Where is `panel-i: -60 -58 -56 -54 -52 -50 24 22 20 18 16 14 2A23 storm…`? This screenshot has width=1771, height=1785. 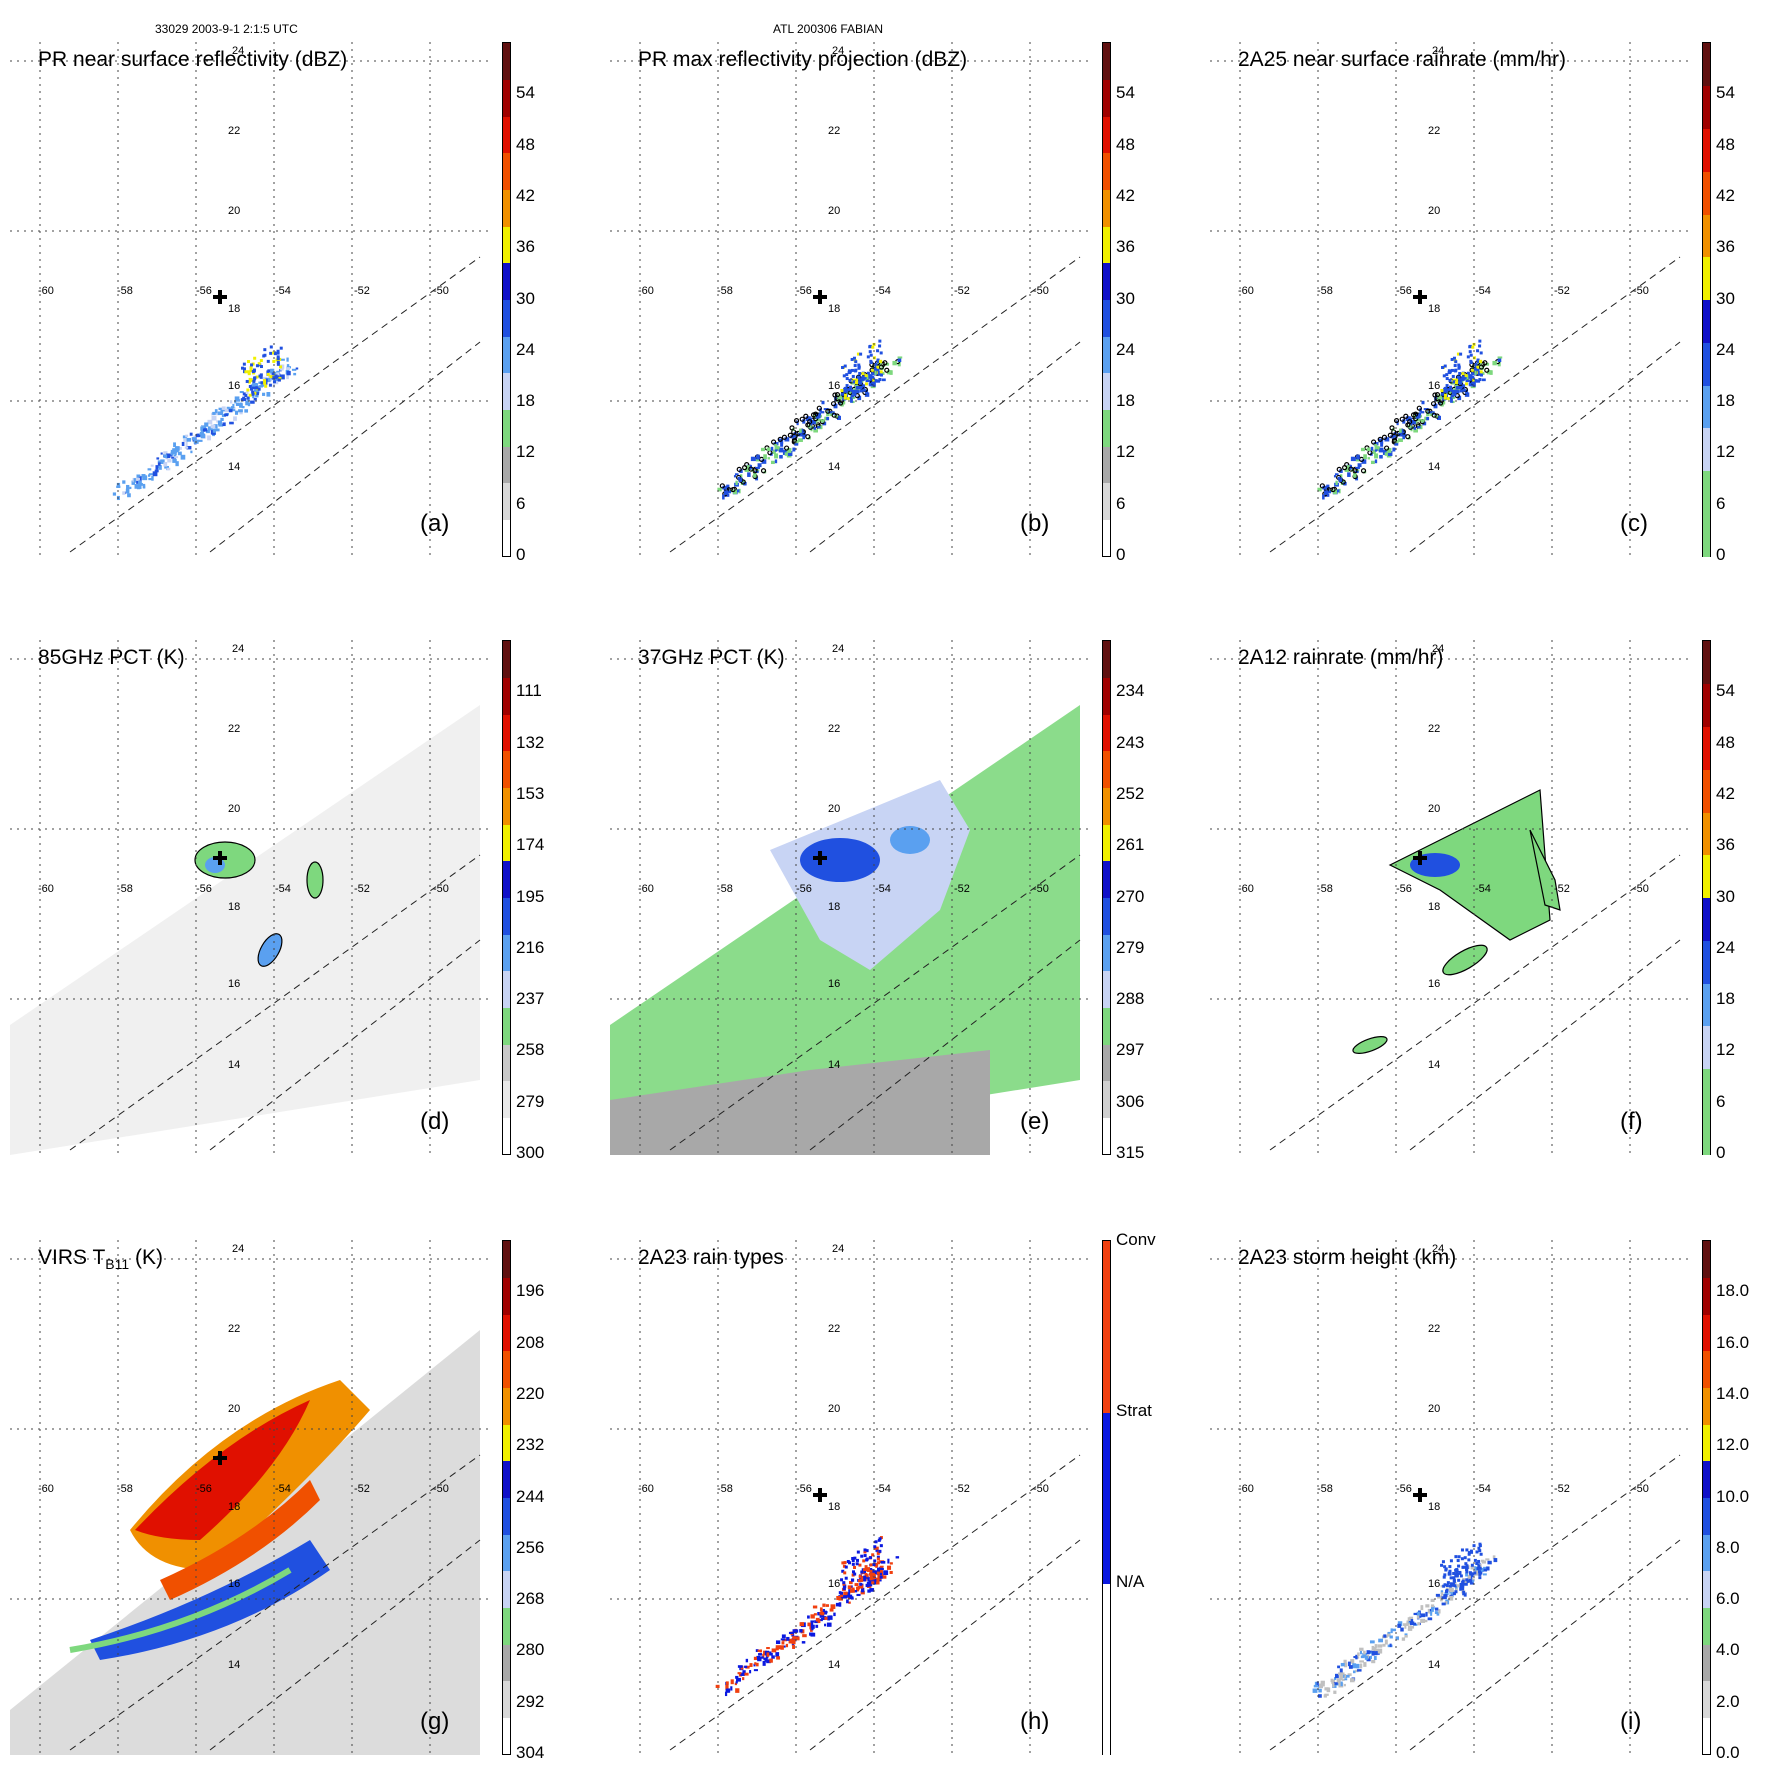
panel-i: -60 -58 -56 -54 -52 -50 24 22 20 18 16 14 2A23 storm… is located at coordinates (1474, 1512).